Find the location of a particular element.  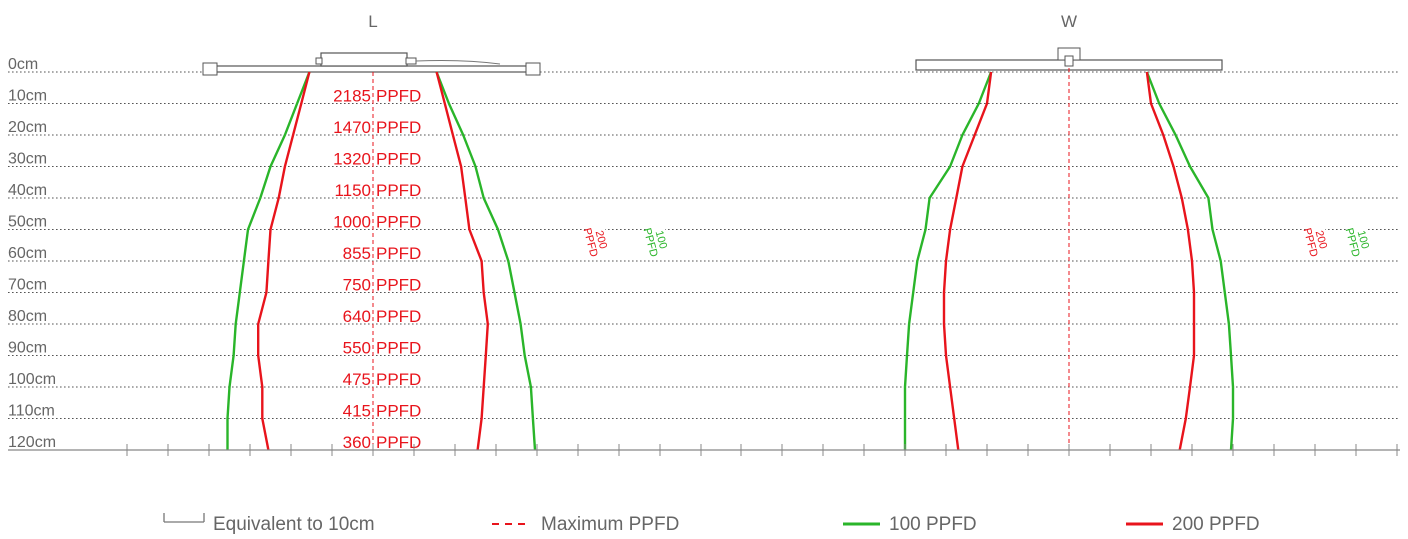

fixture-bar is located at coordinates (371, 69).